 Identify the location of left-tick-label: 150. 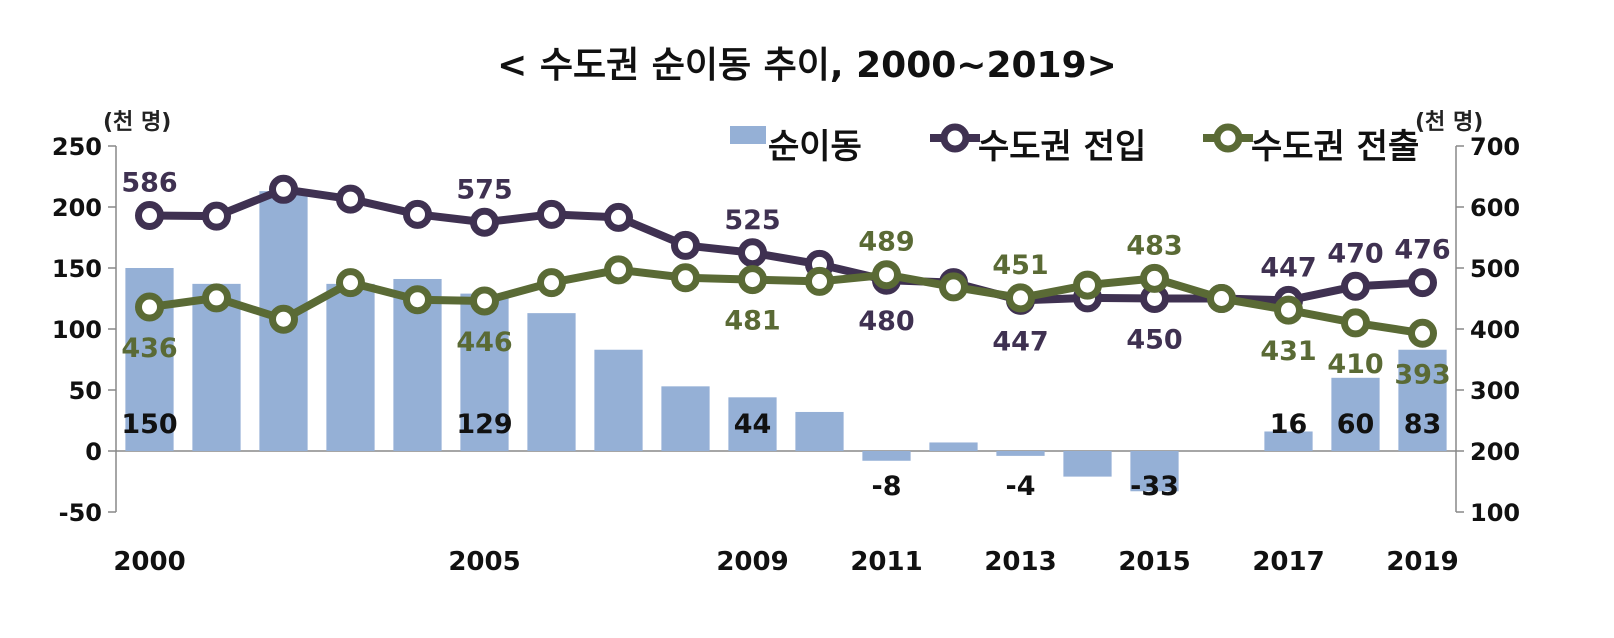
(77, 269).